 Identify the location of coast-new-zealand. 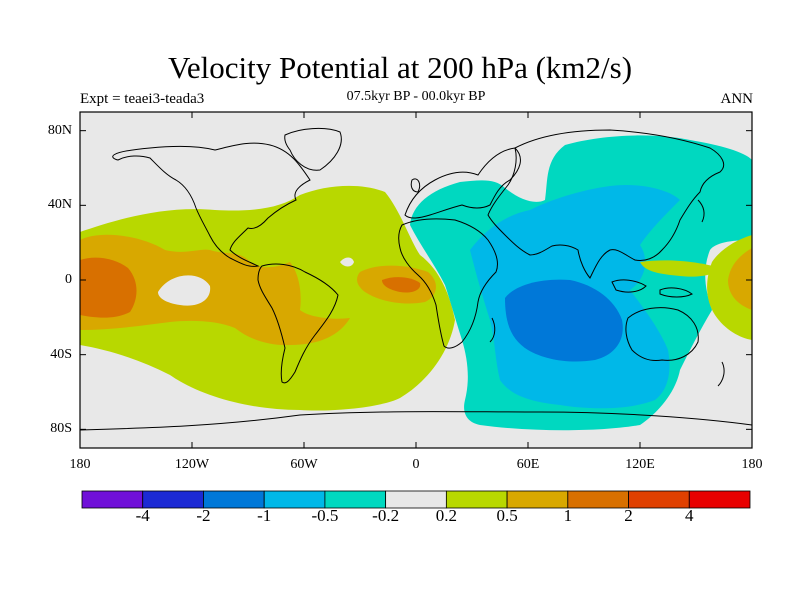
(721, 374).